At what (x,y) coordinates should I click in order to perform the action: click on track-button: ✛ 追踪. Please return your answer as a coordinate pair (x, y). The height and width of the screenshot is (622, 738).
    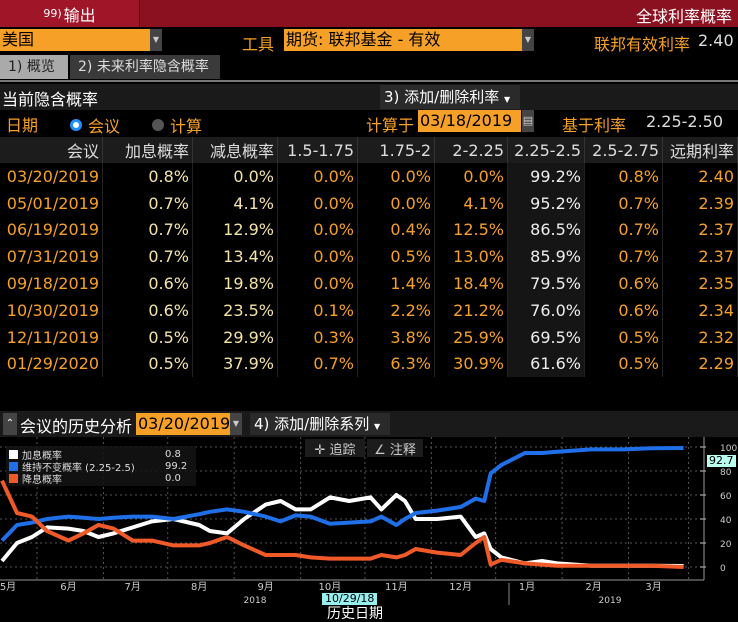
    Looking at the image, I should click on (335, 448).